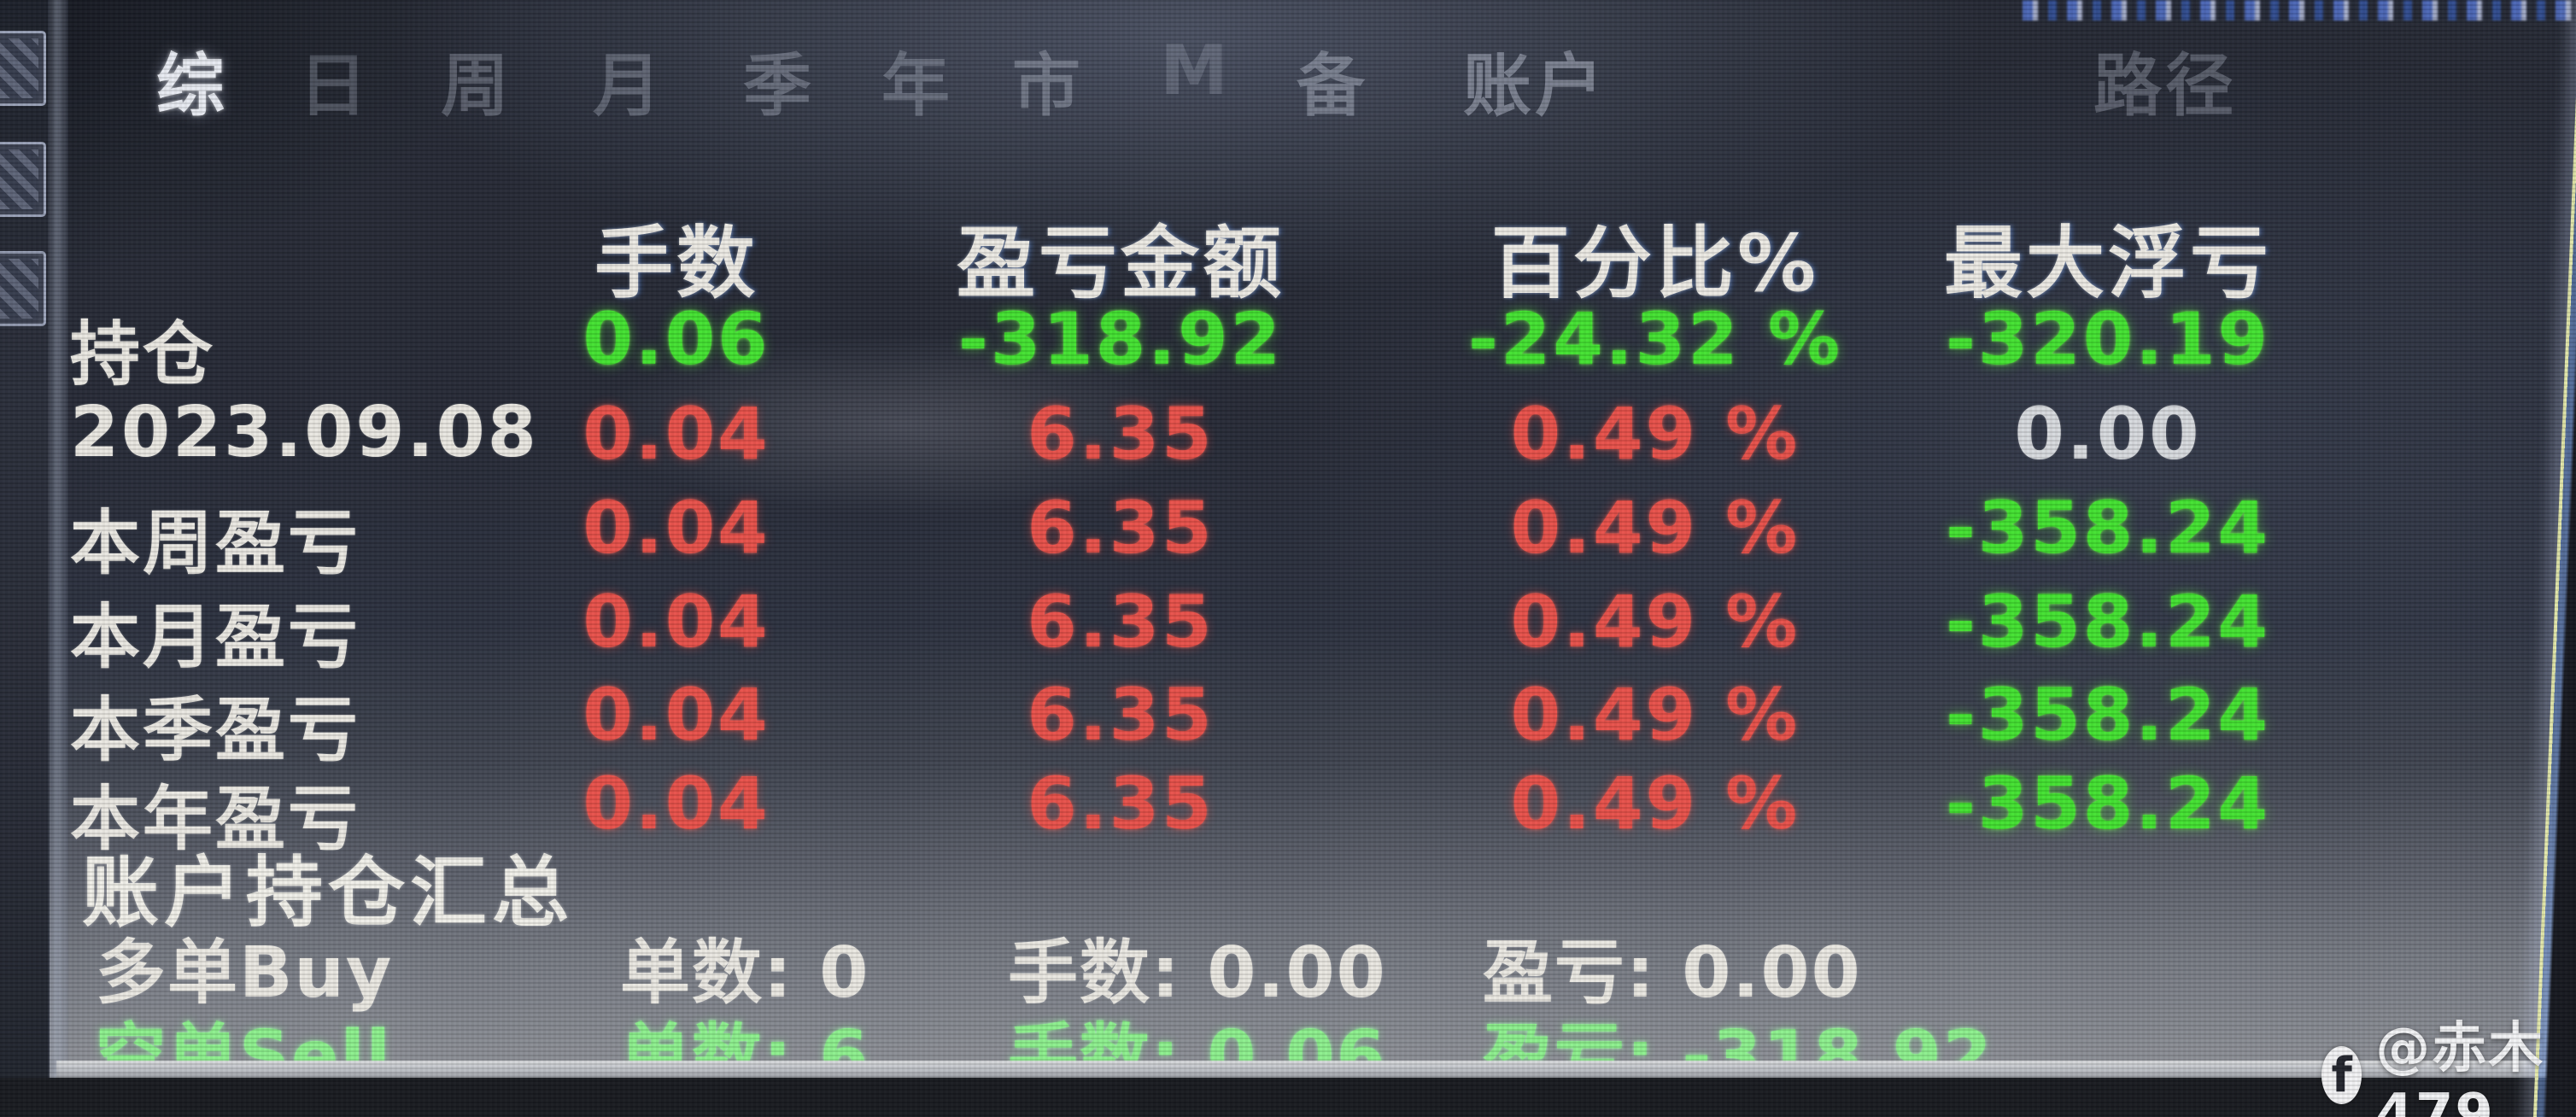 The height and width of the screenshot is (1117, 2576). What do you see at coordinates (1197, 973) in the screenshot?
I see `buy-lots: 手数: 0.00` at bounding box center [1197, 973].